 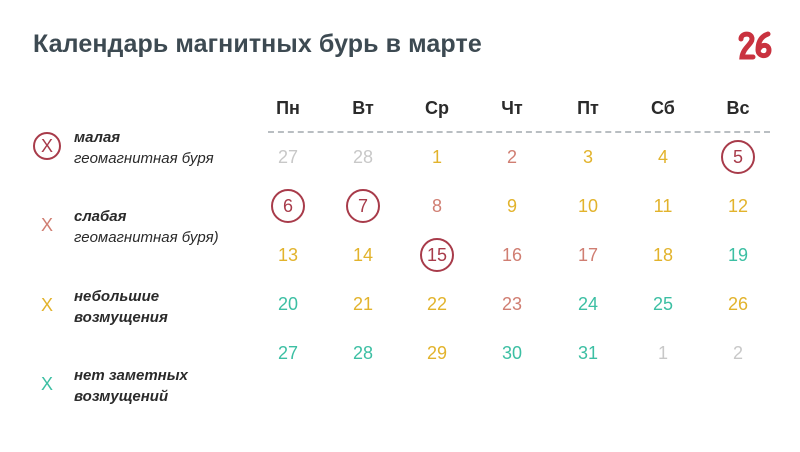 I want to click on calendar-day: 26, so click(x=738, y=303).